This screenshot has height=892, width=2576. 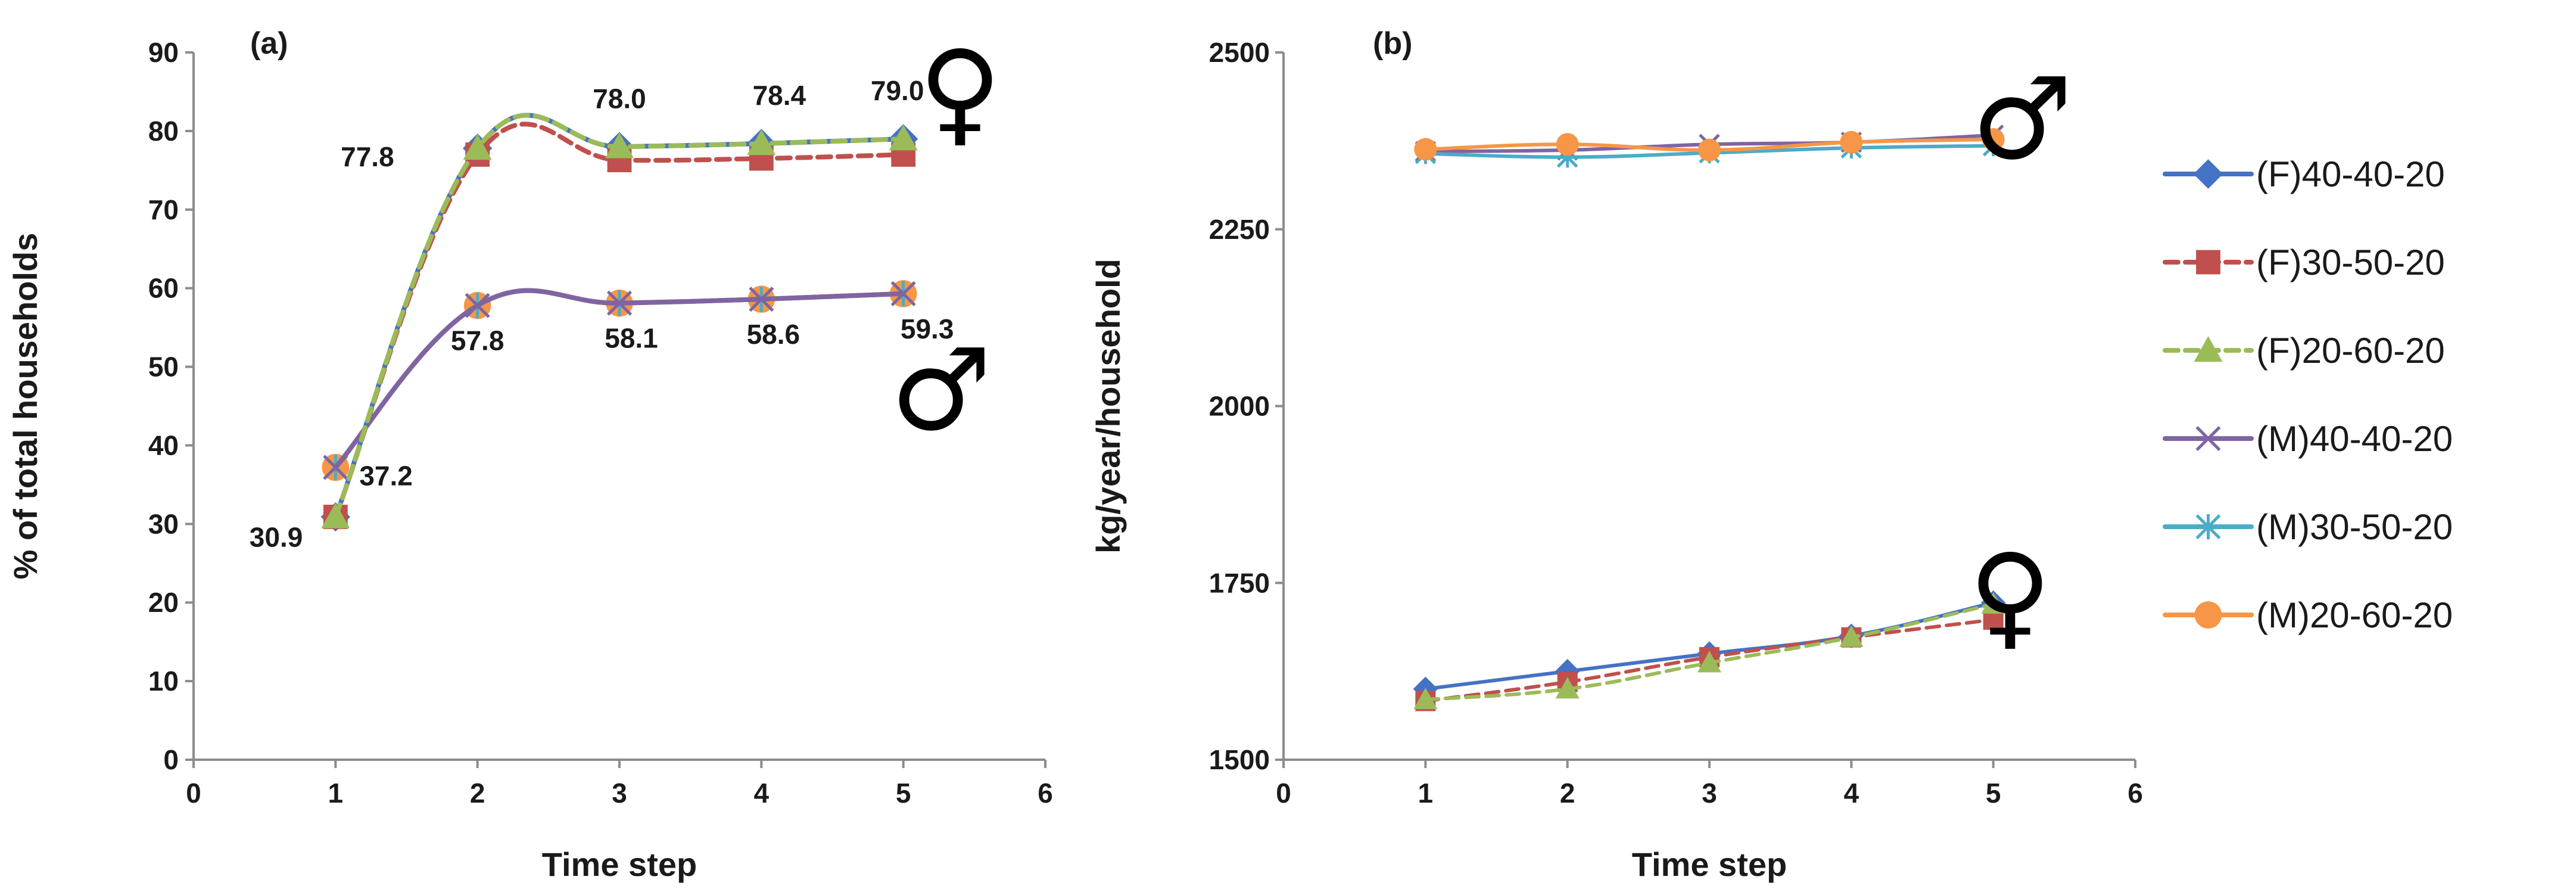 I want to click on panel-a-female-data-label: 30.9, so click(x=276, y=536).